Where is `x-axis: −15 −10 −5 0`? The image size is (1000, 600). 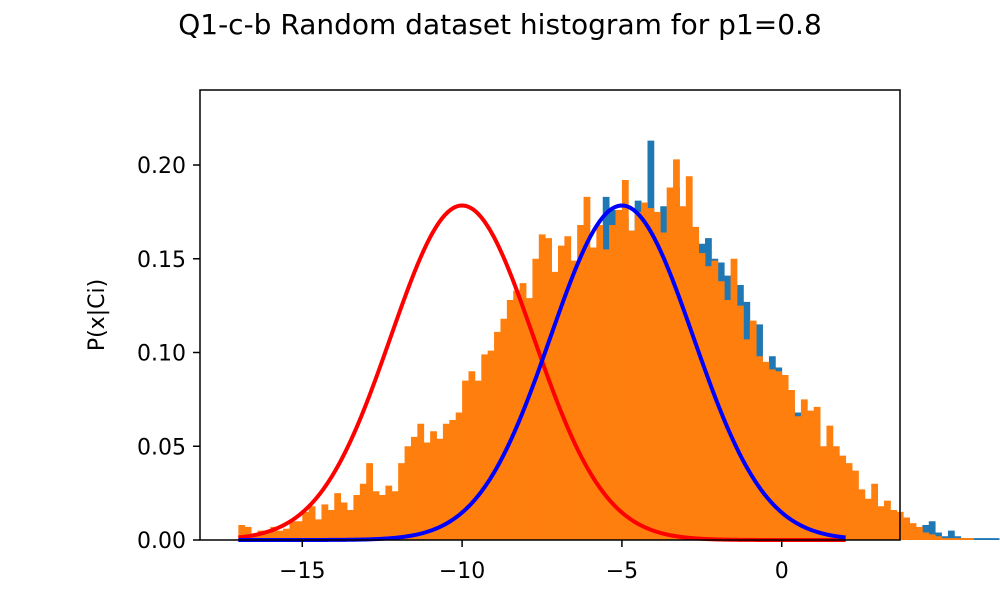
x-axis: −15 −10 −5 0 is located at coordinates (534, 562).